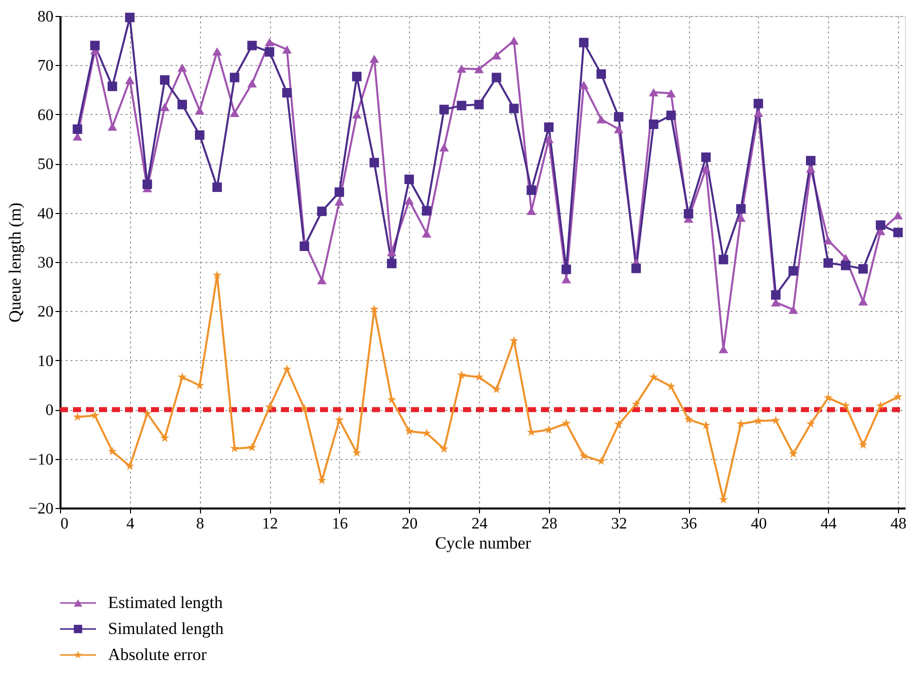 This screenshot has height=686, width=921. Describe the element at coordinates (480, 524) in the screenshot. I see `x-tick-label: 24` at that location.